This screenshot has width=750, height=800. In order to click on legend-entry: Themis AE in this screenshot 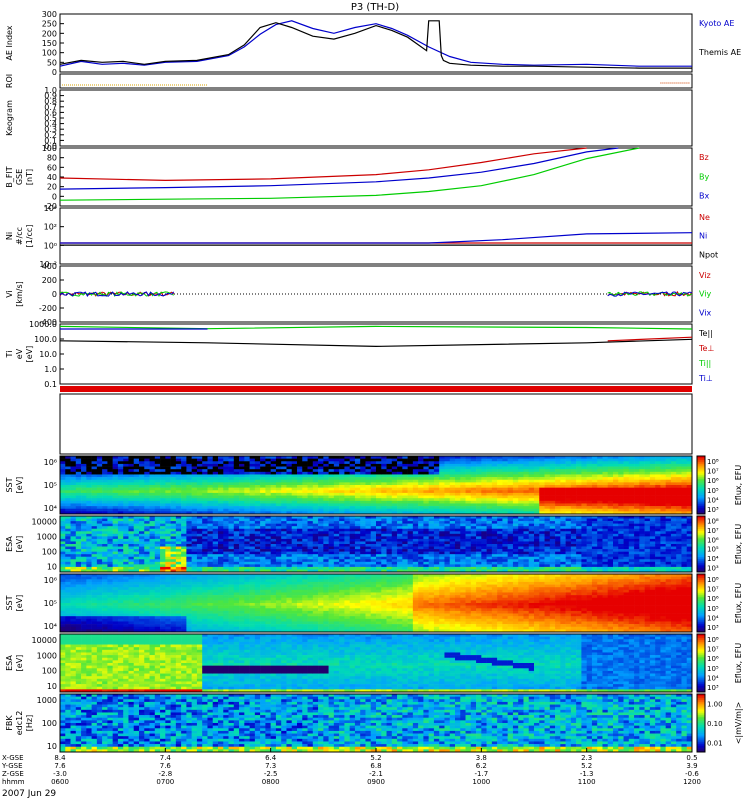, I will do `click(719, 52)`.